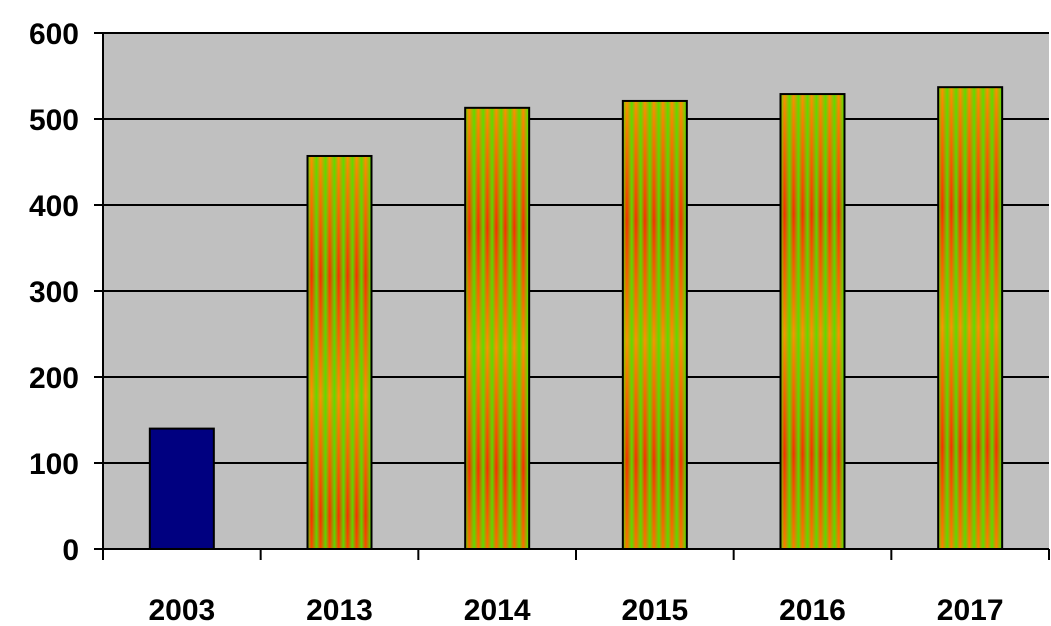 The width and height of the screenshot is (1051, 626). I want to click on bar-2016, so click(812, 321).